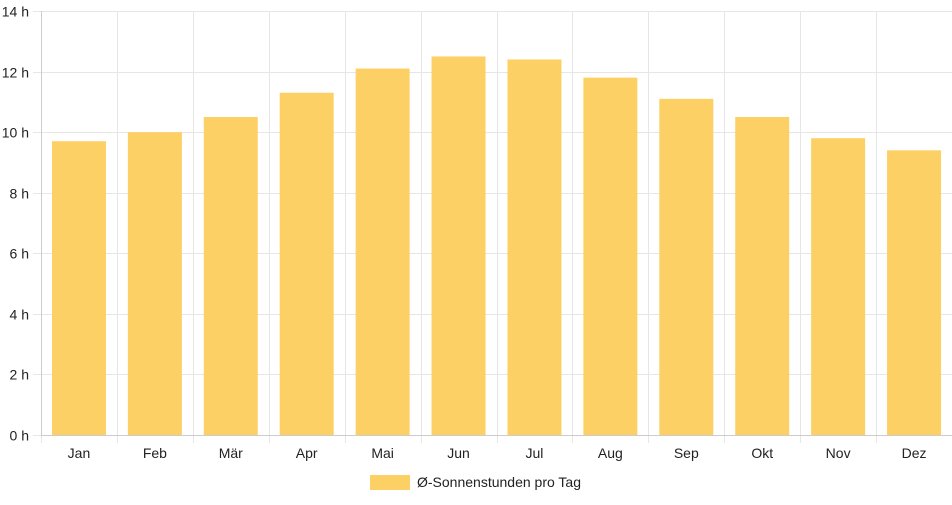  Describe the element at coordinates (382, 252) in the screenshot. I see `bar-mai` at that location.